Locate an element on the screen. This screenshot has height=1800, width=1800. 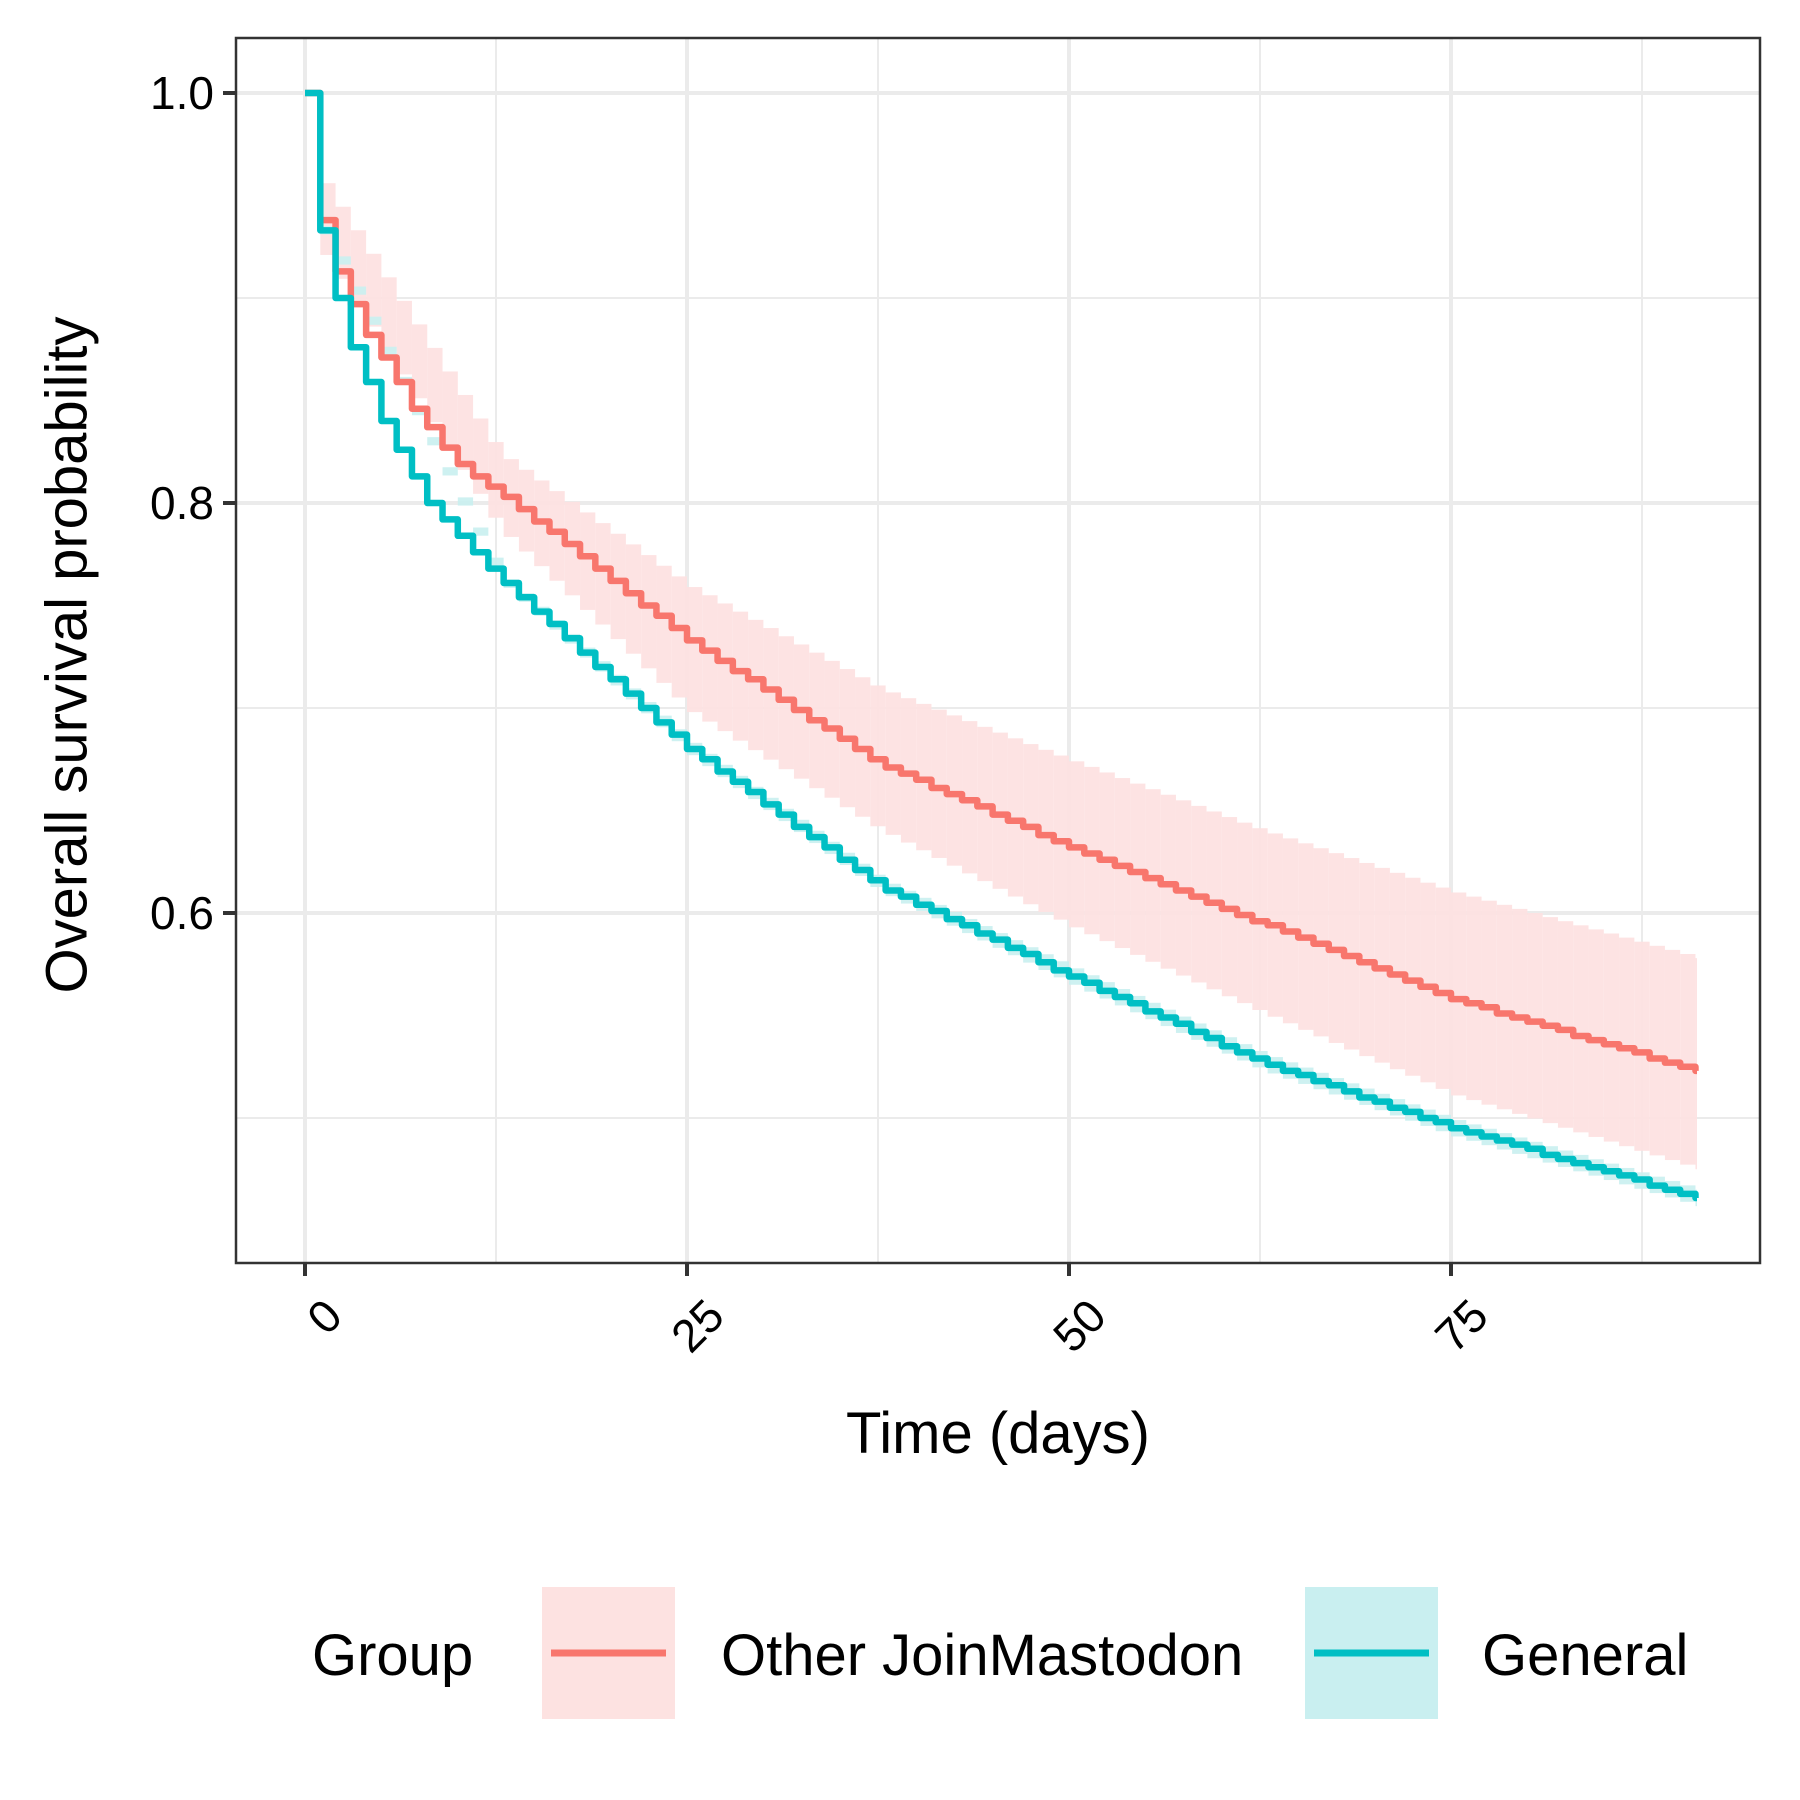
y-tick-label: 0.8 is located at coordinates (182, 503).